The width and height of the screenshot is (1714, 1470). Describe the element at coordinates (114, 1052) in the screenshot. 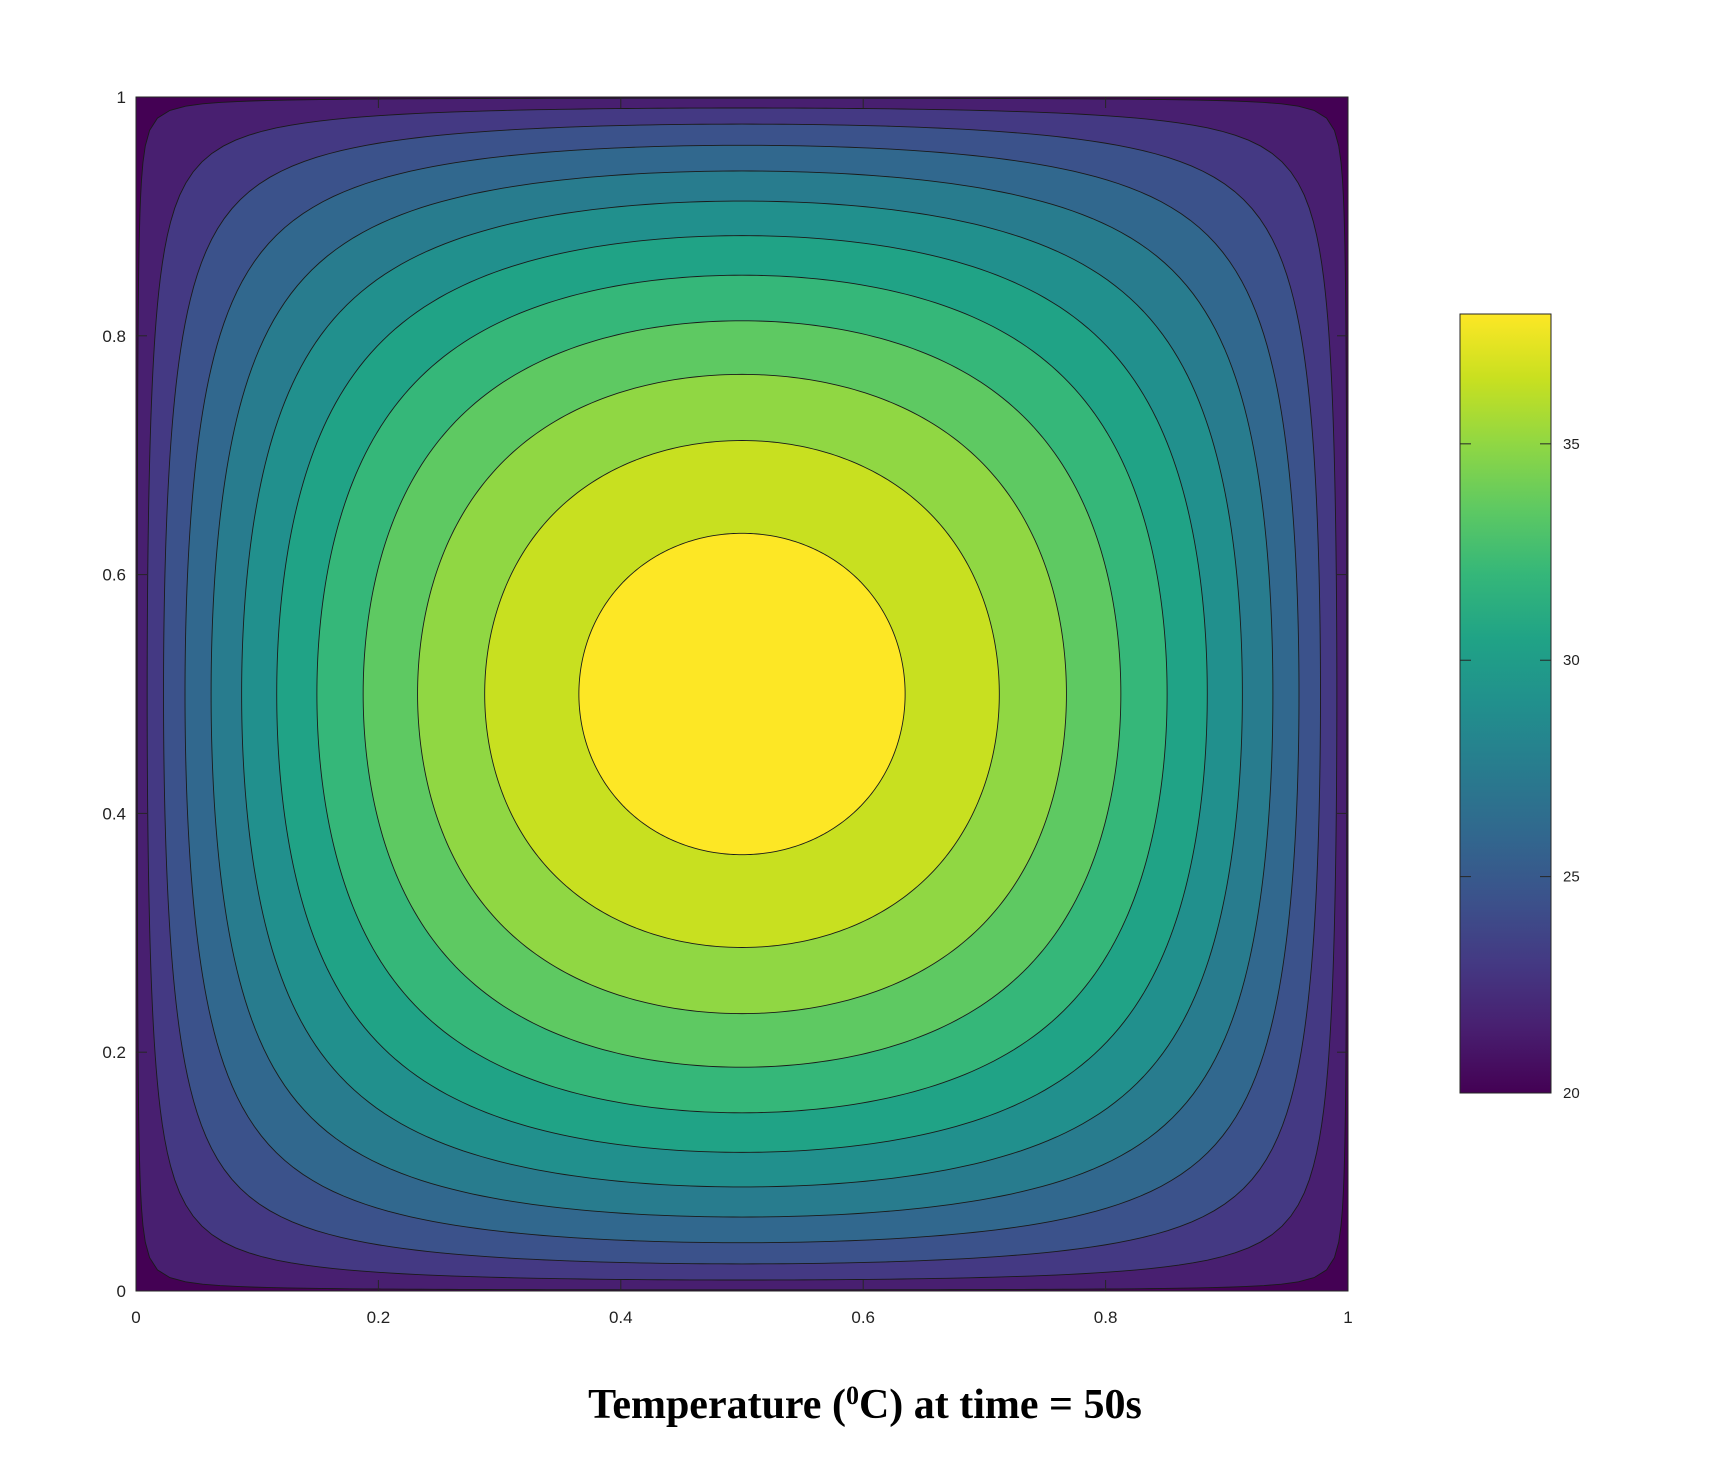

I see `y-tick-label: 0.2` at that location.